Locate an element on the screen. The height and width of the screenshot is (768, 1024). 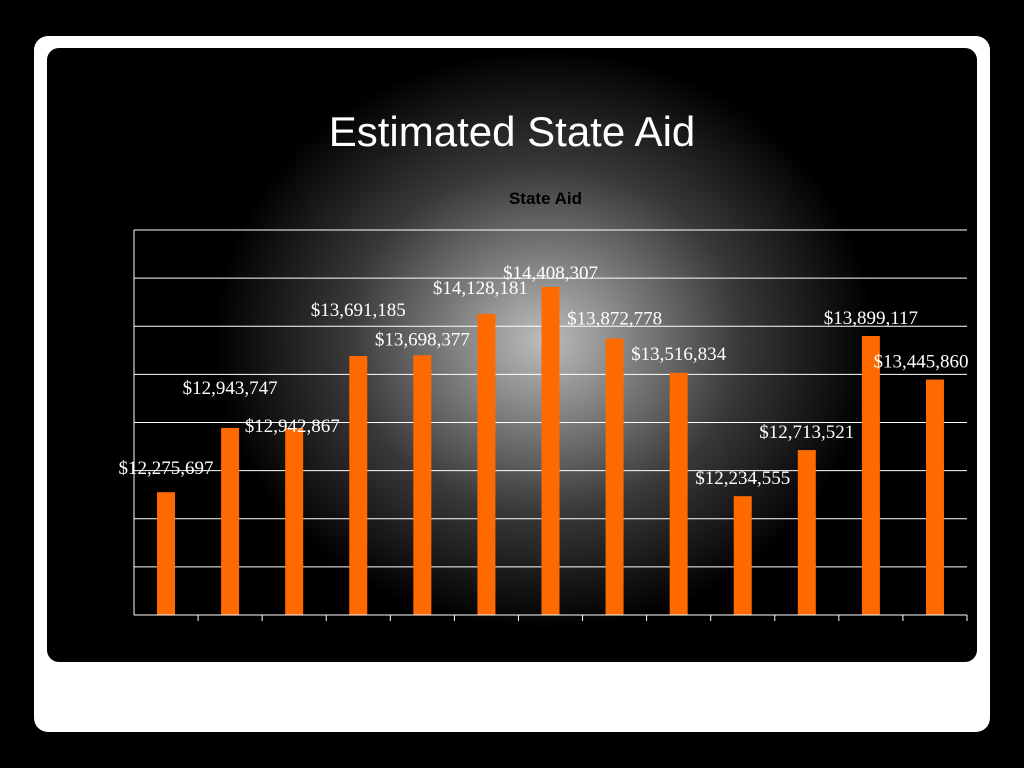
x-tick-label: 2004-05 is located at coordinates (294, 633).